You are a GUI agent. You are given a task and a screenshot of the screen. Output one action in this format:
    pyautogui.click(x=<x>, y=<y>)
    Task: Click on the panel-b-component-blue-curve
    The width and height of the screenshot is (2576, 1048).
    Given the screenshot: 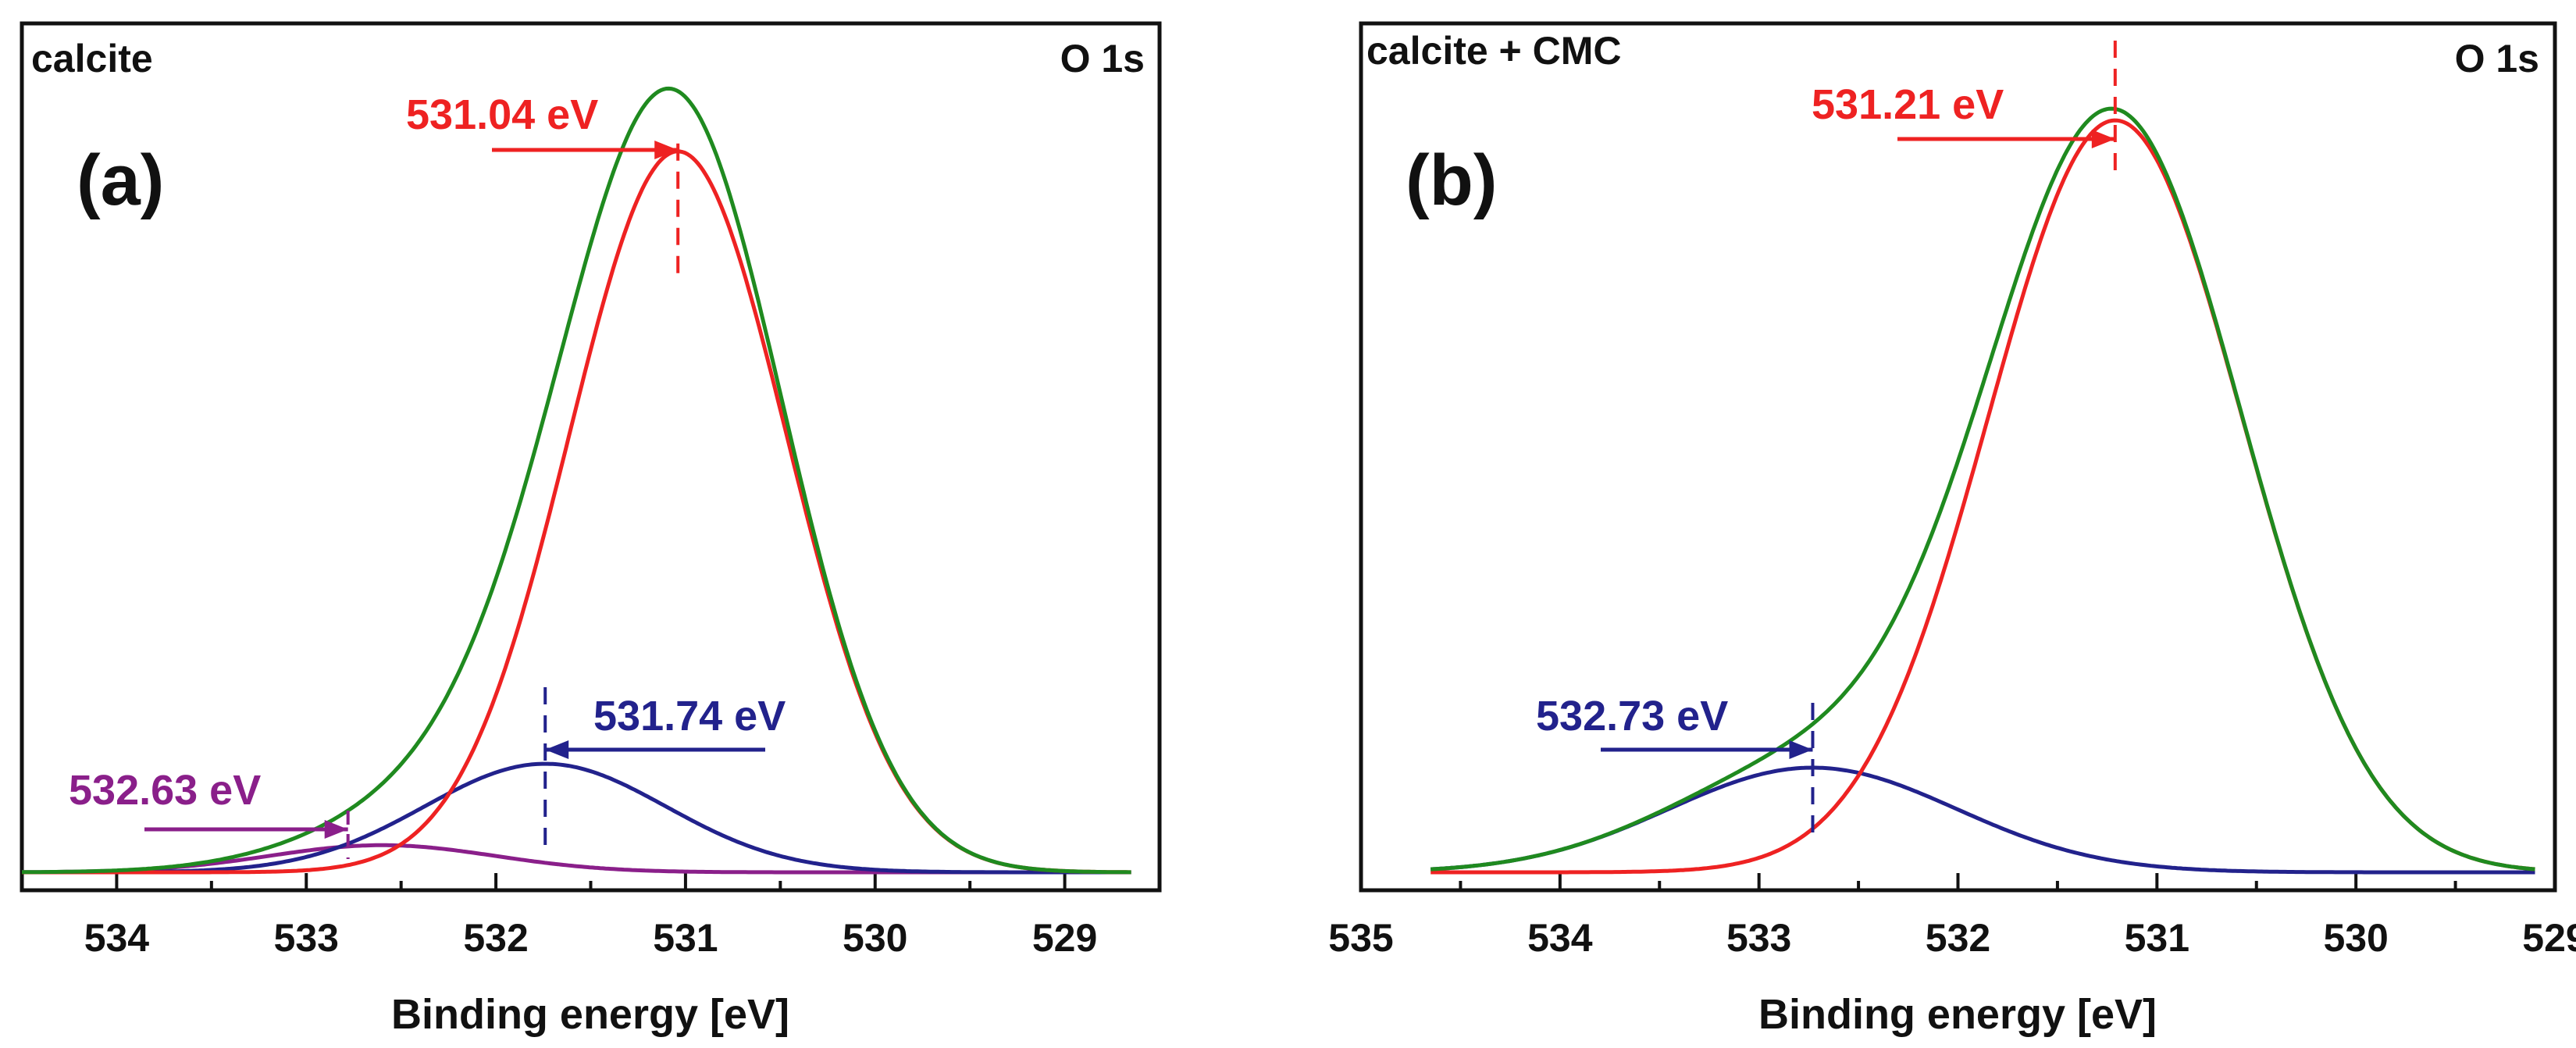 What is the action you would take?
    pyautogui.click(x=1983, y=820)
    